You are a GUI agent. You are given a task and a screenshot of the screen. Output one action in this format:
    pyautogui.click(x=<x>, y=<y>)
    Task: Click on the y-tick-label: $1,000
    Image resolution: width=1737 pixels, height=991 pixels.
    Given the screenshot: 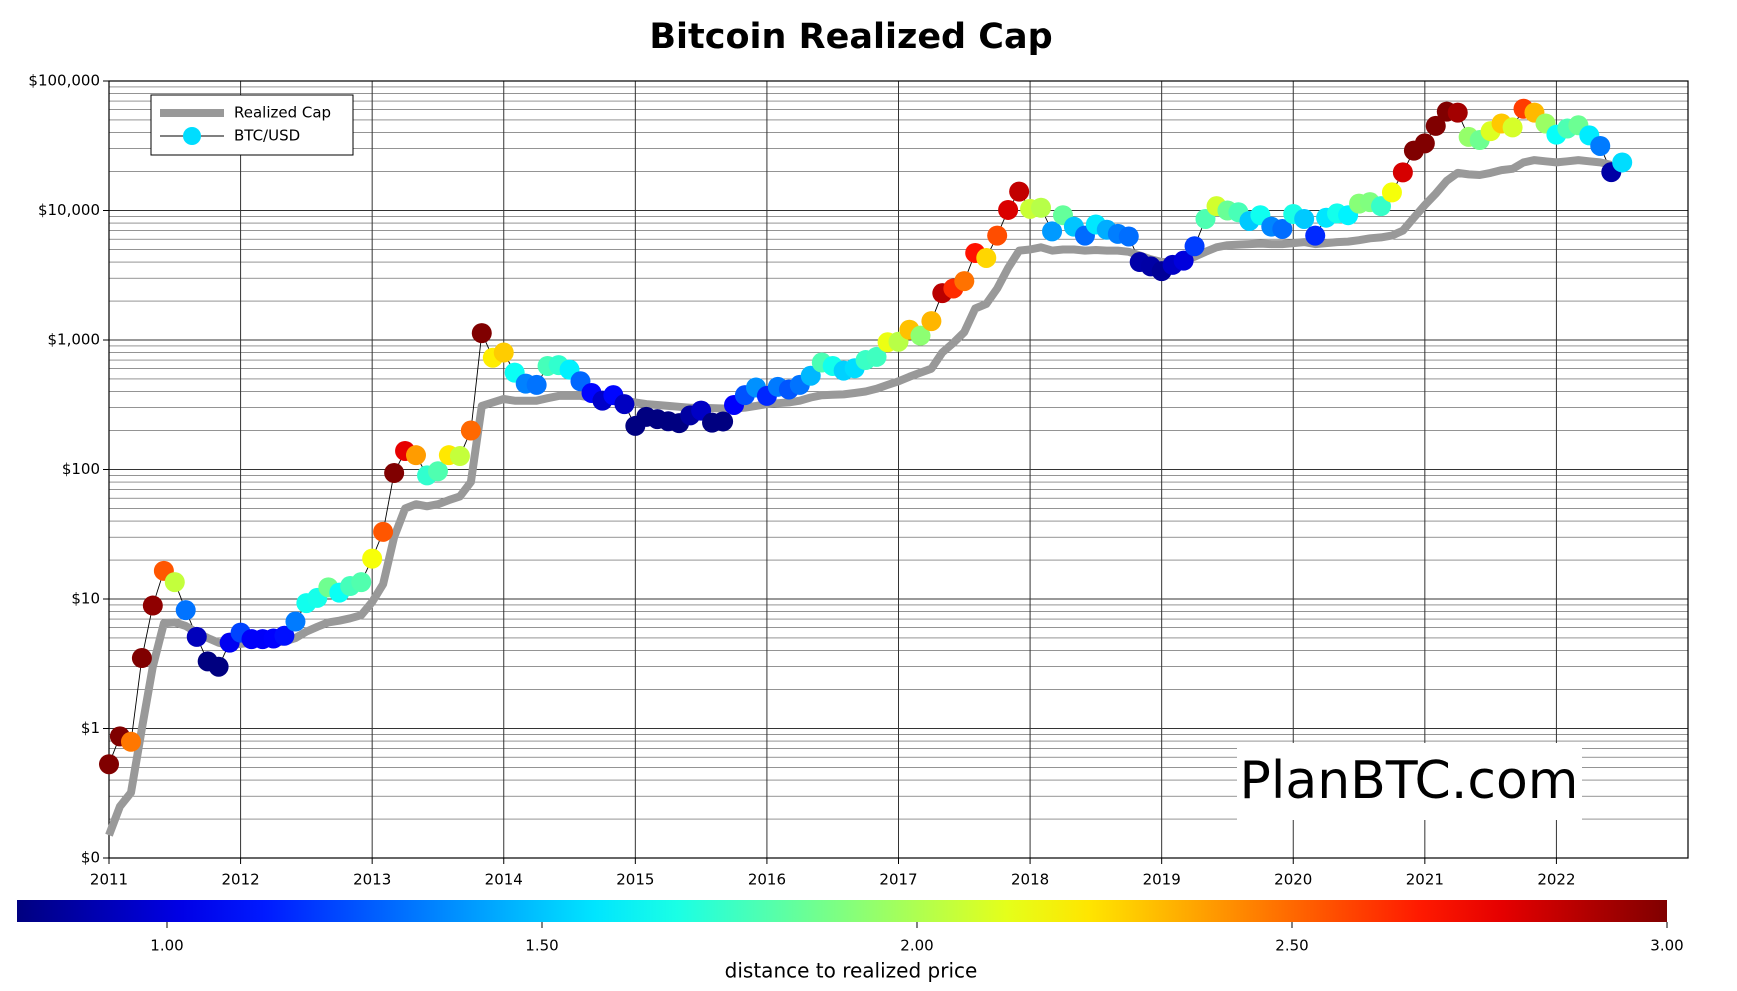 What is the action you would take?
    pyautogui.click(x=74, y=340)
    